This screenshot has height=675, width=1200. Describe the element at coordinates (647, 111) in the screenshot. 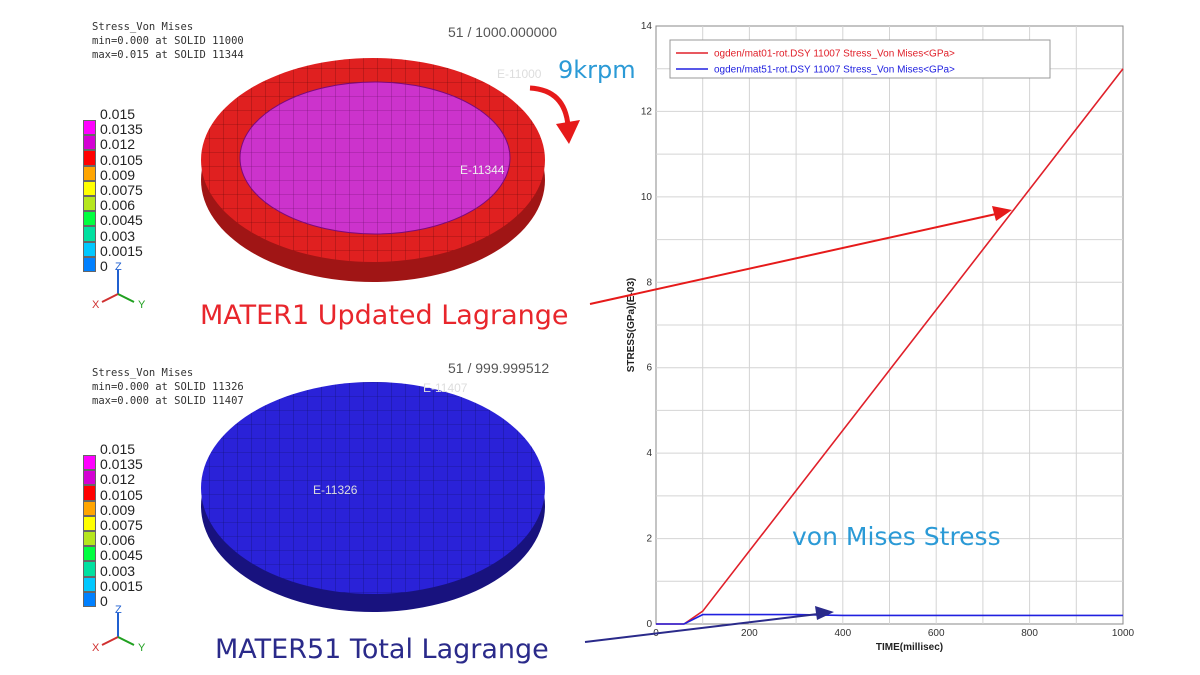

I see `y-tick-label: 12` at that location.